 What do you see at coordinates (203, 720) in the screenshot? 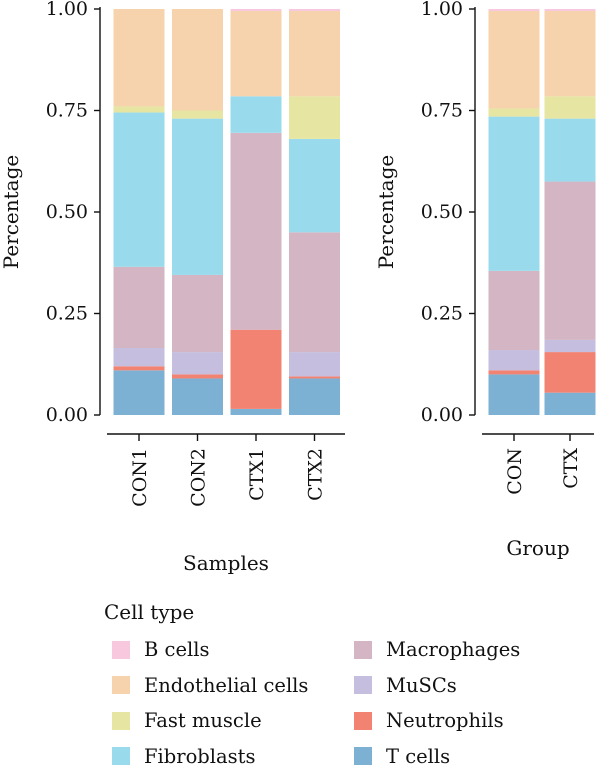
I see `legend-label: Fast muscle` at bounding box center [203, 720].